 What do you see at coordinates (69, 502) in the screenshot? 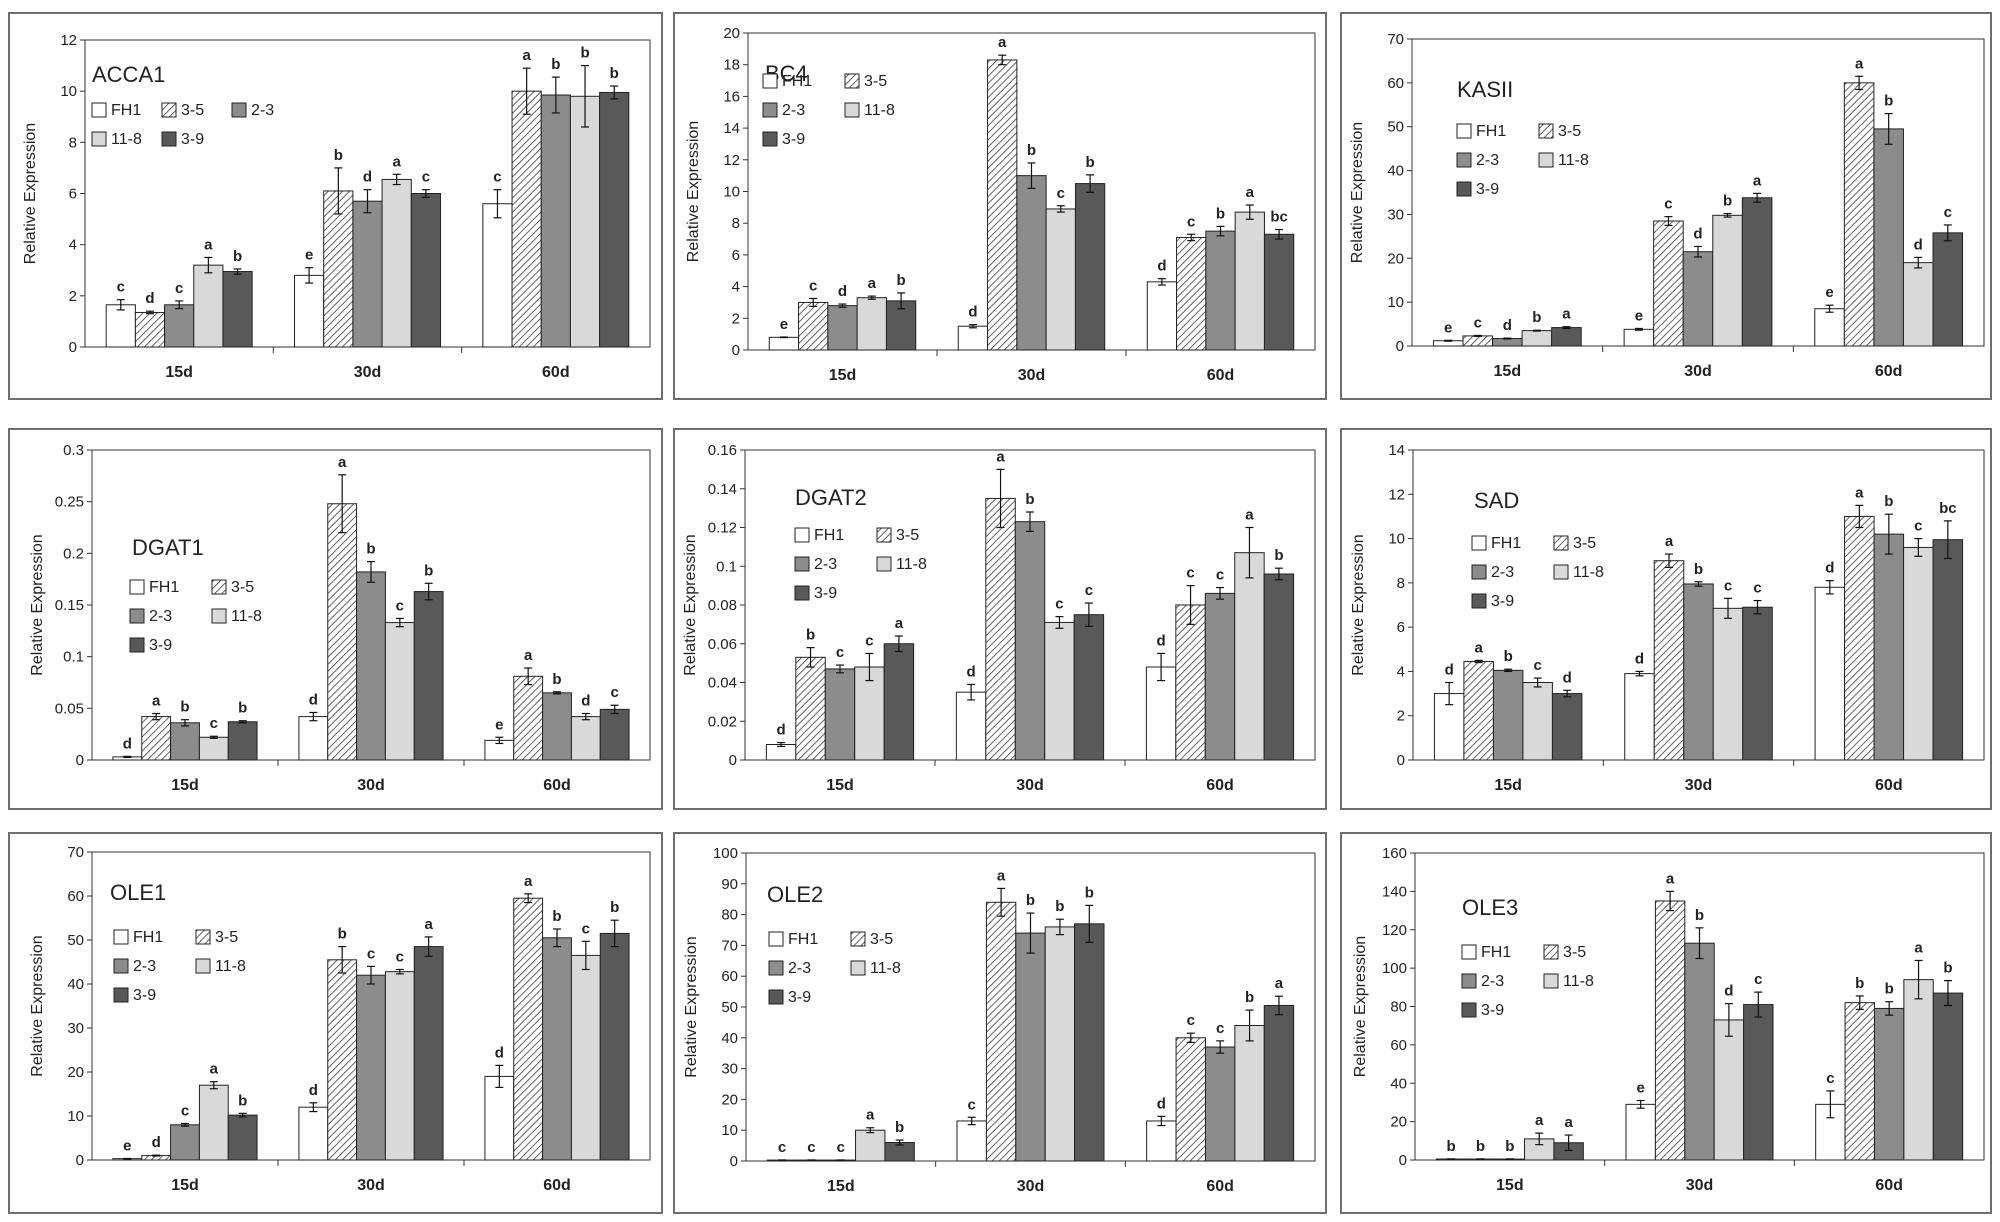
I see `y-tick-label: 0.25` at bounding box center [69, 502].